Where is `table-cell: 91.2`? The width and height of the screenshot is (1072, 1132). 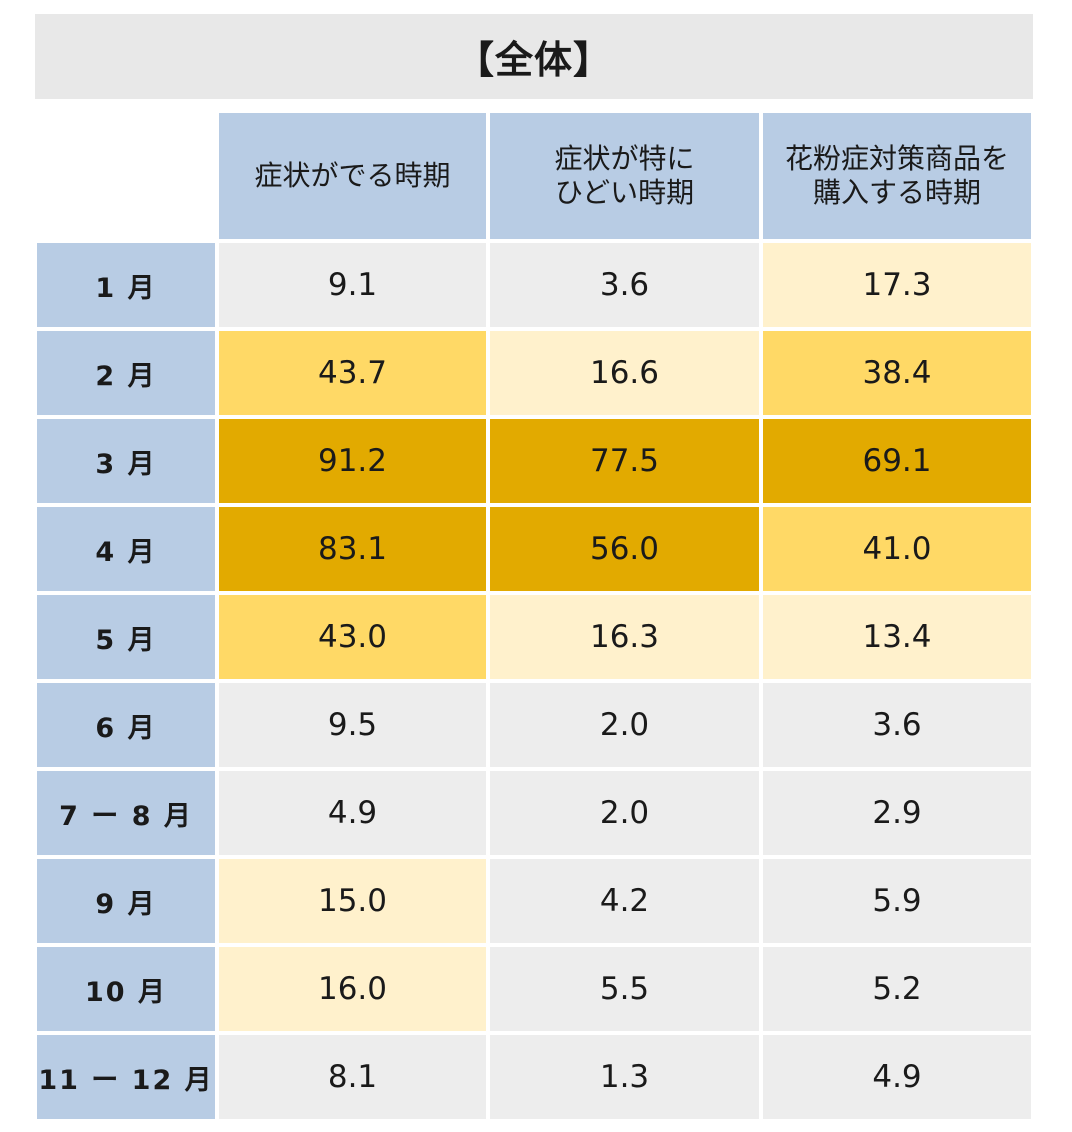 table-cell: 91.2 is located at coordinates (352, 461).